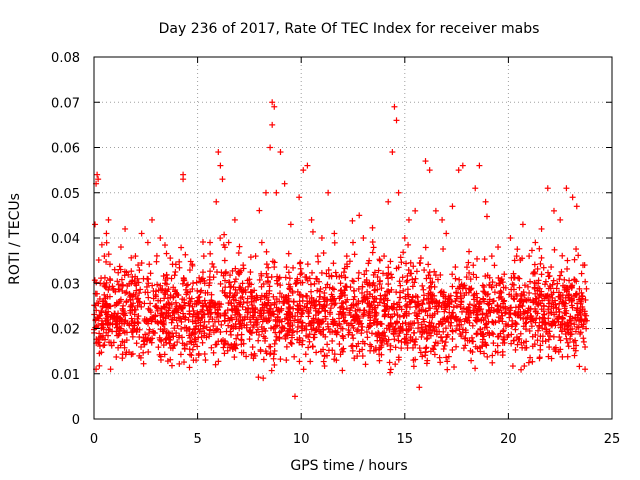 This screenshot has width=640, height=480. I want to click on x-tick-label: 25, so click(612, 439).